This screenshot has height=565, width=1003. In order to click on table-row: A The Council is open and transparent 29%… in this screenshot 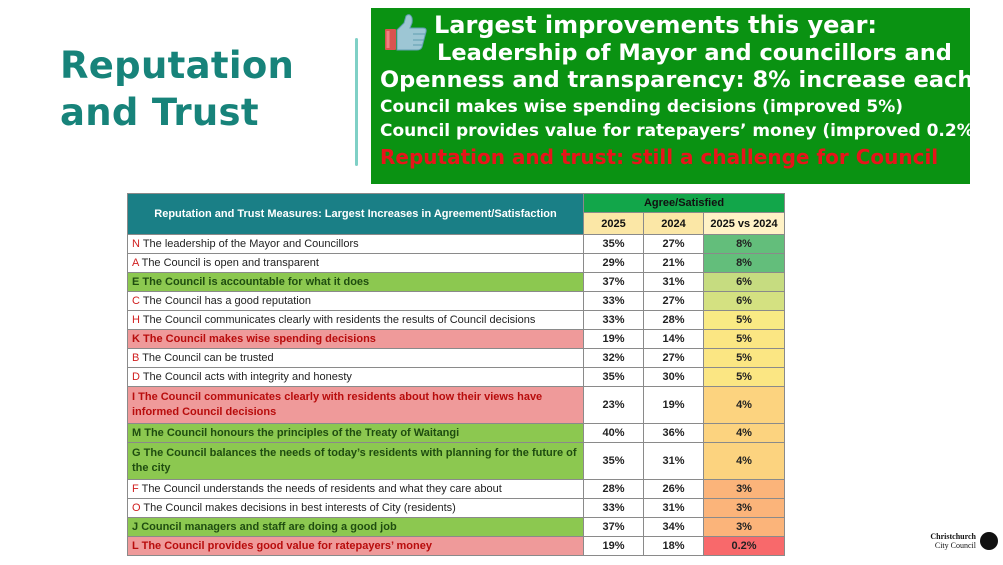, I will do `click(456, 263)`.